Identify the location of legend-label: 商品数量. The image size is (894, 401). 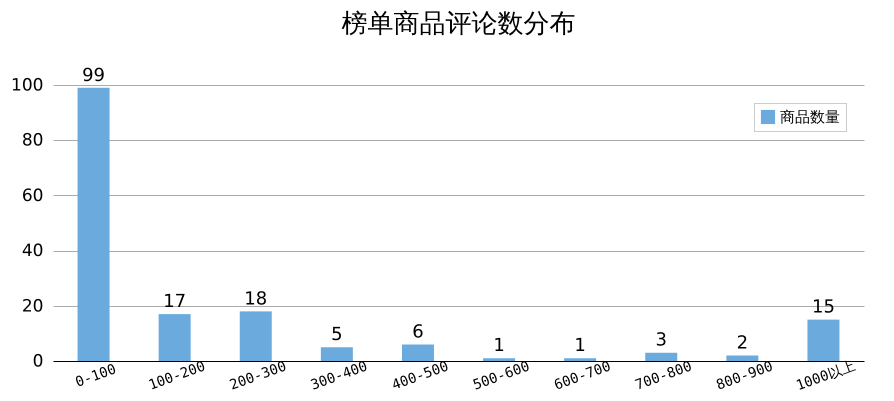
(810, 117).